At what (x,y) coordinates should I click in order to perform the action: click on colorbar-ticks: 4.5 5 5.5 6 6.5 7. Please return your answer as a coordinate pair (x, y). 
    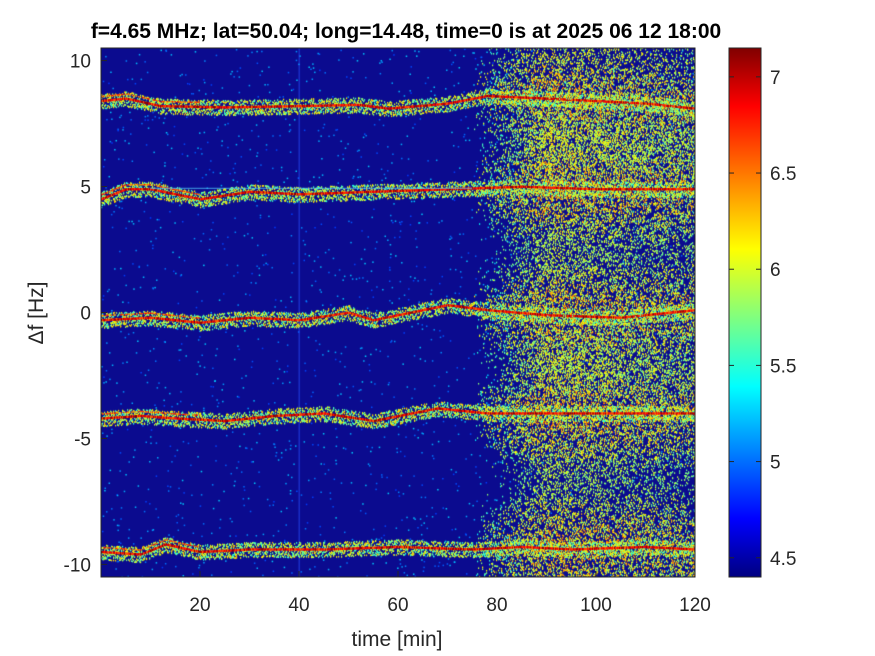
    Looking at the image, I should click on (762, 319).